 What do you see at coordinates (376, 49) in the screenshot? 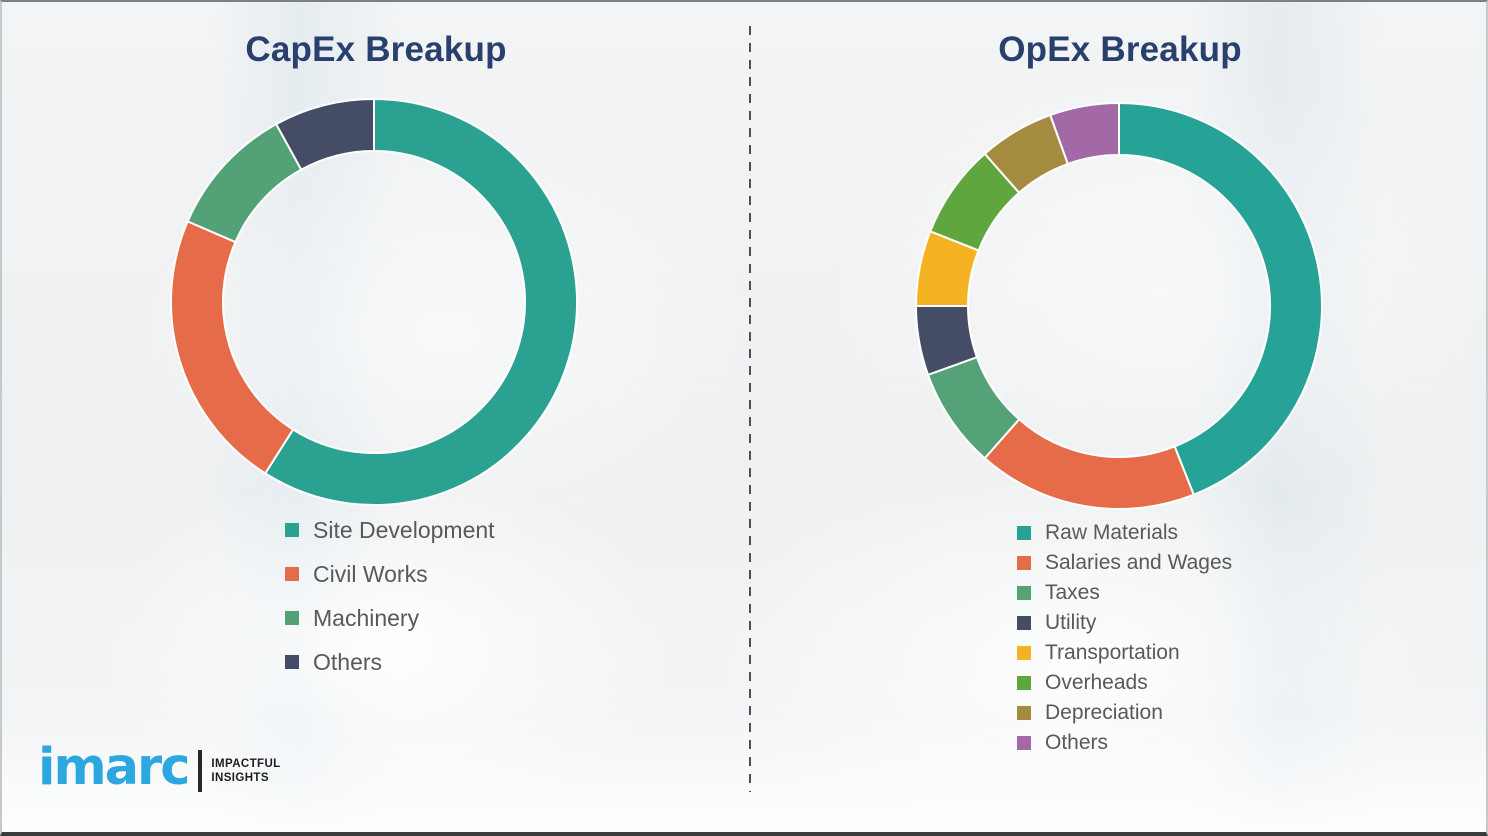
I see `capex-title: CapEx Breakup` at bounding box center [376, 49].